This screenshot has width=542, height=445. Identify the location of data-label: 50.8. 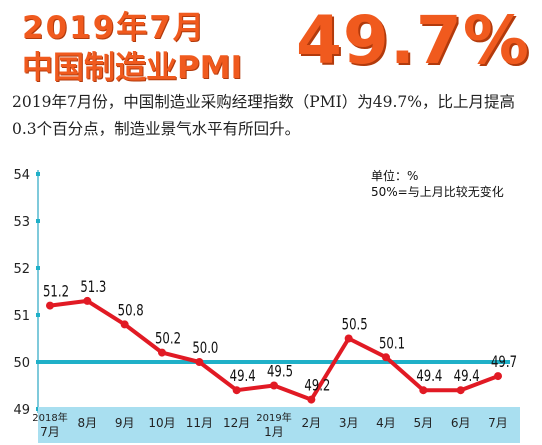
(131, 309).